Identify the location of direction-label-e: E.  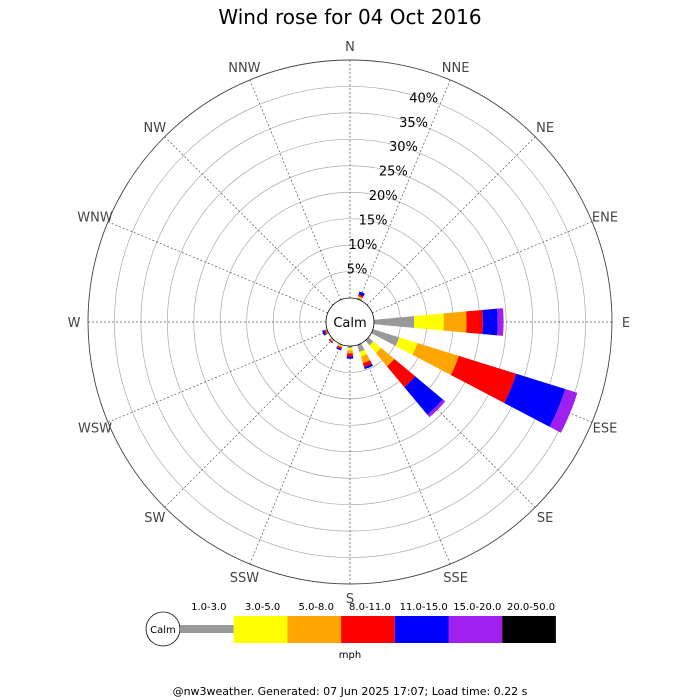
(626, 323).